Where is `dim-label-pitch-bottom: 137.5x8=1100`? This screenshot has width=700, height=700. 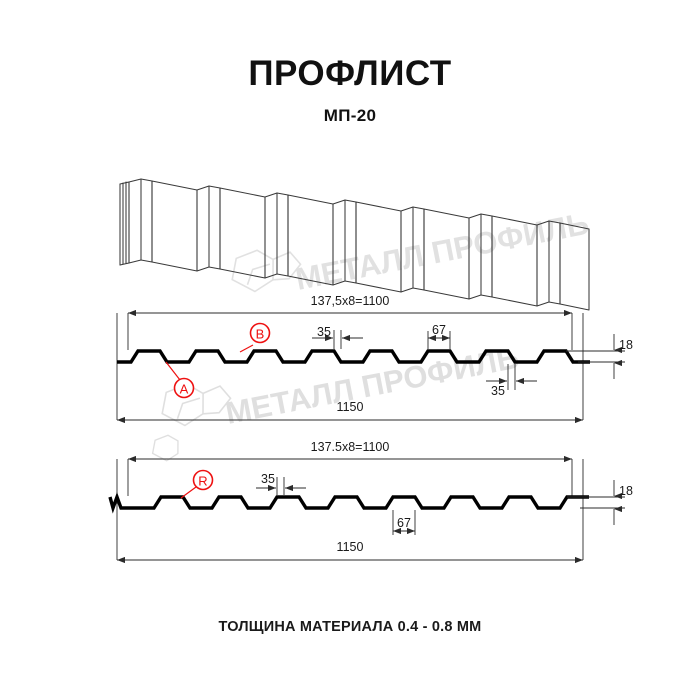
dim-label-pitch-bottom: 137.5x8=1100 is located at coordinates (350, 447).